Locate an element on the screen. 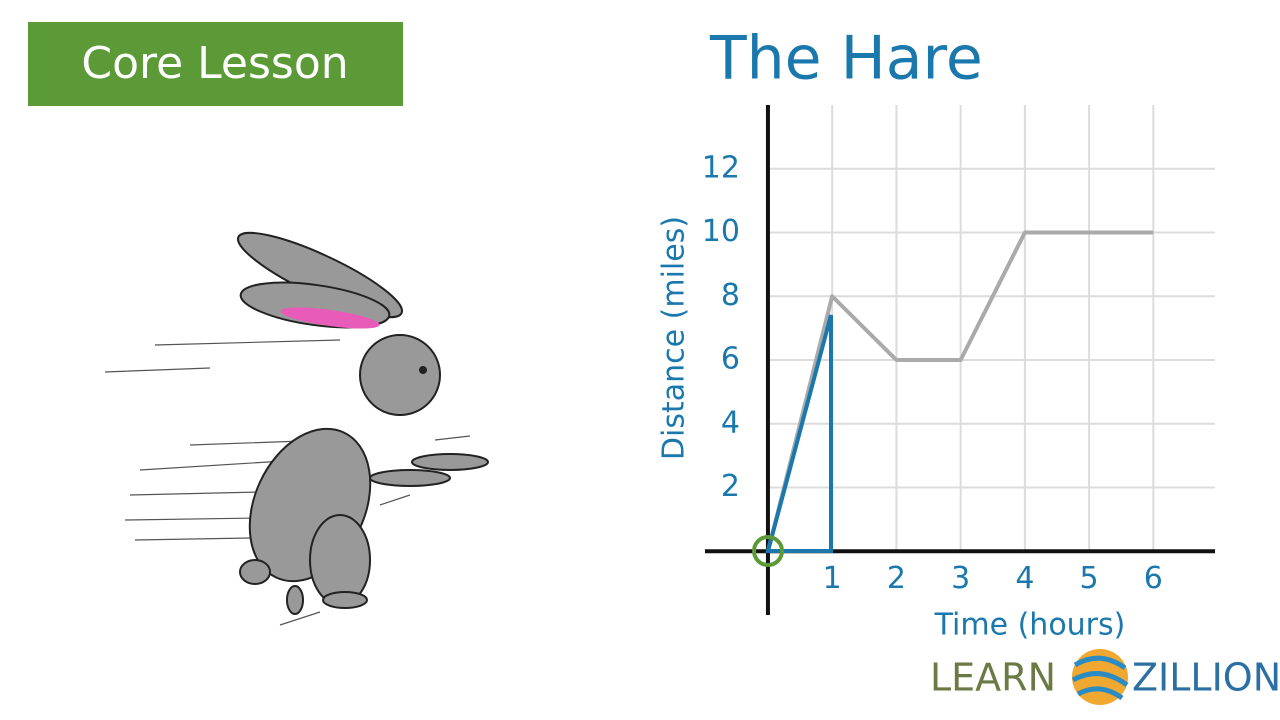  x-tick-label: 3 is located at coordinates (960, 578).